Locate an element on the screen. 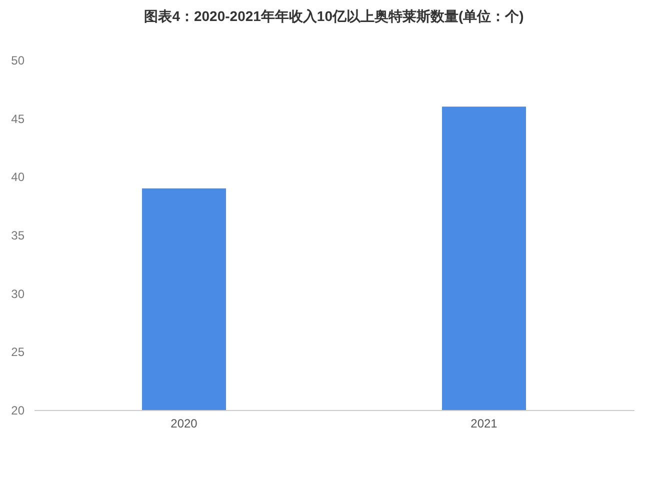 The height and width of the screenshot is (486, 654). y-tick-label: 35 is located at coordinates (18, 235).